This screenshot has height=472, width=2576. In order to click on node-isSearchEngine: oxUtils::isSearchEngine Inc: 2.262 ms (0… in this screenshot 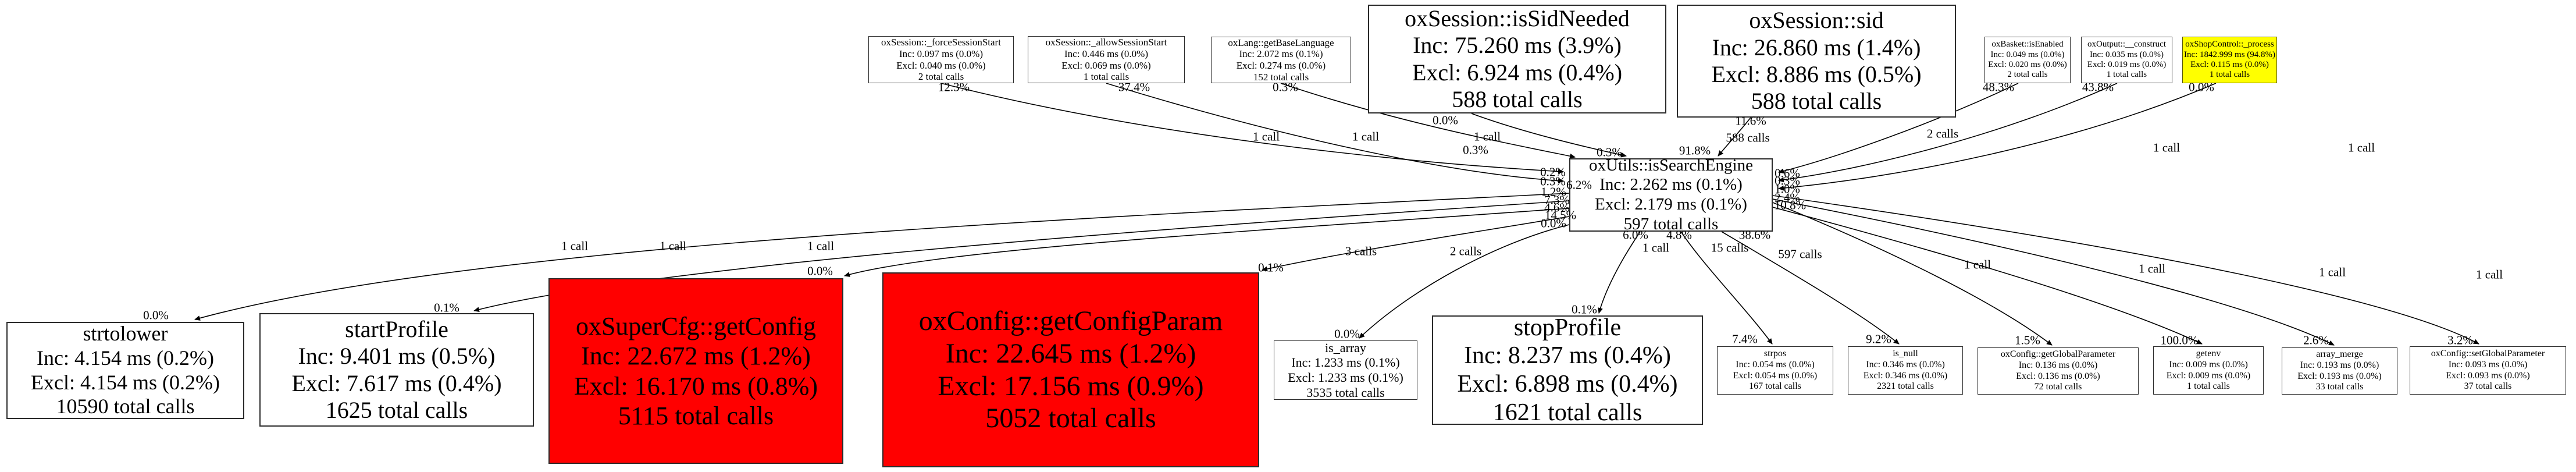, I will do `click(1671, 194)`.